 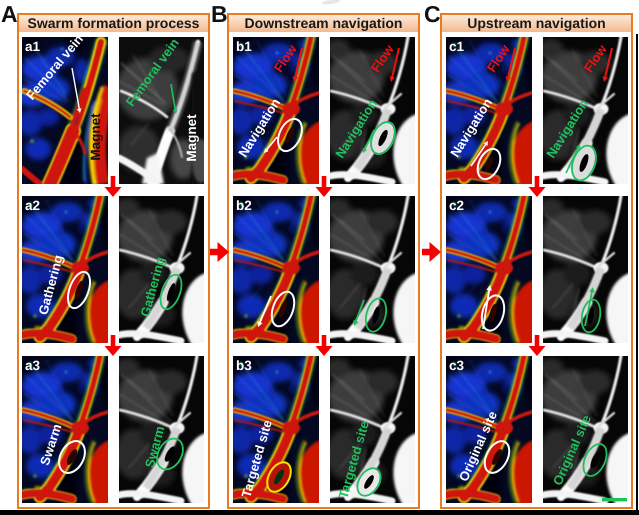 I want to click on svg-text: c1, so click(x=457, y=46).